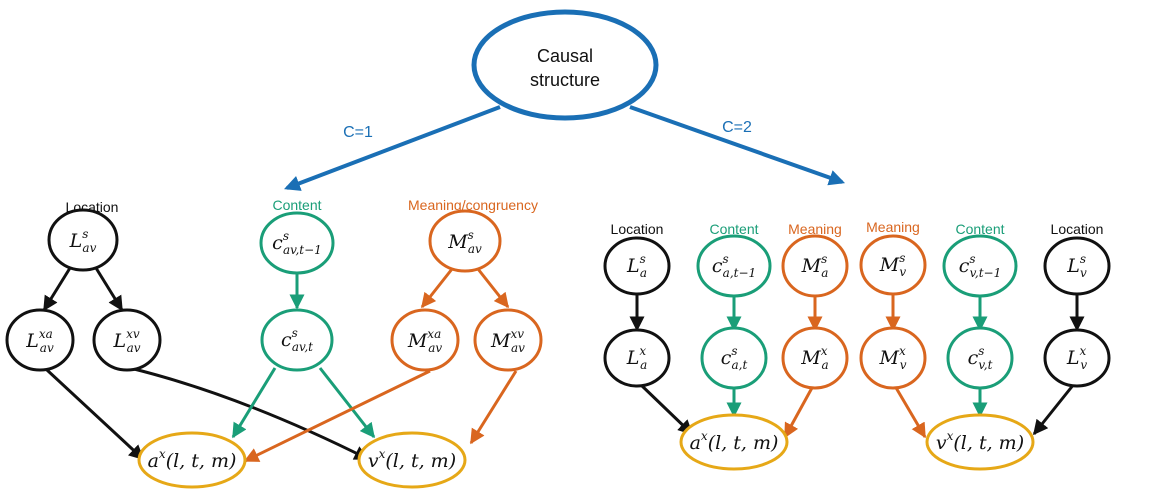 The image size is (1152, 501). I want to click on right-header-meaning-a: Meaning, so click(815, 229).